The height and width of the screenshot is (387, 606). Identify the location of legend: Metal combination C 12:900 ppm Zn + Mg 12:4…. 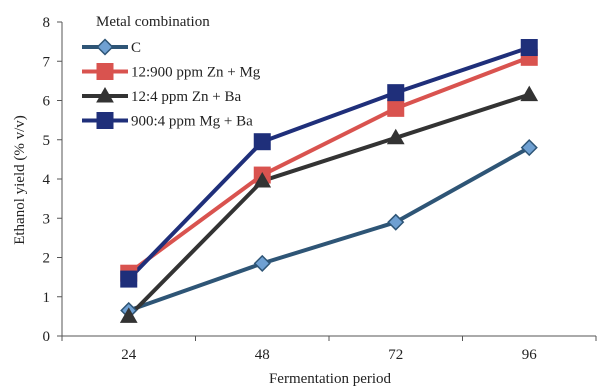
(171, 72).